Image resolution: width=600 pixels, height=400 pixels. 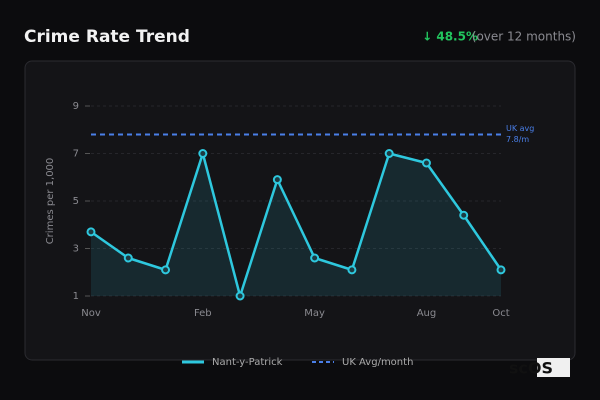 What do you see at coordinates (76, 249) in the screenshot?
I see `y-tick-label: 3` at bounding box center [76, 249].